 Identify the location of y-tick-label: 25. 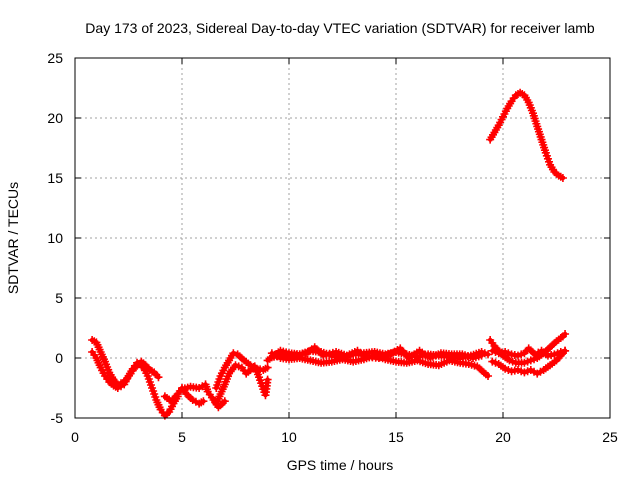
(55, 58).